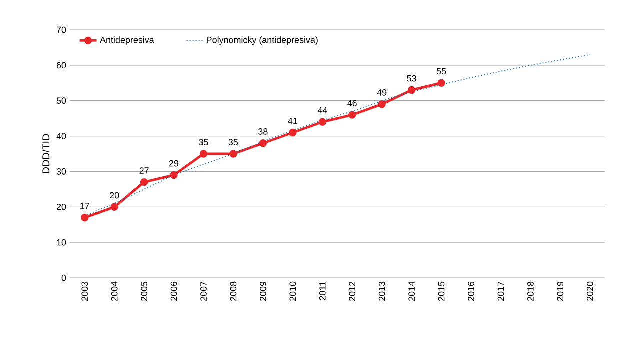 This screenshot has height=341, width=639. I want to click on x-tick-label: 2014, so click(411, 292).